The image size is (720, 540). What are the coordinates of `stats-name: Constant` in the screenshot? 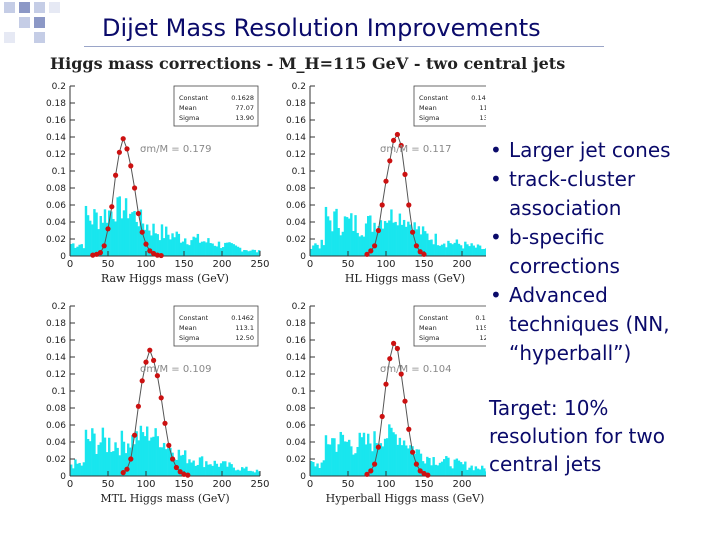 It's located at (194, 98).